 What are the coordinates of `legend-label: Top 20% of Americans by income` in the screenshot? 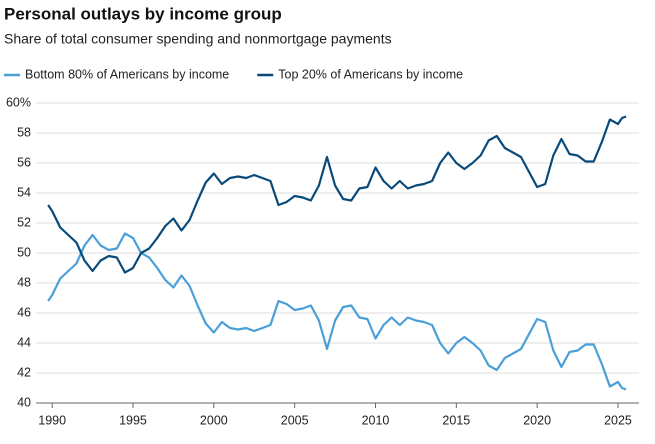 It's located at (370, 74).